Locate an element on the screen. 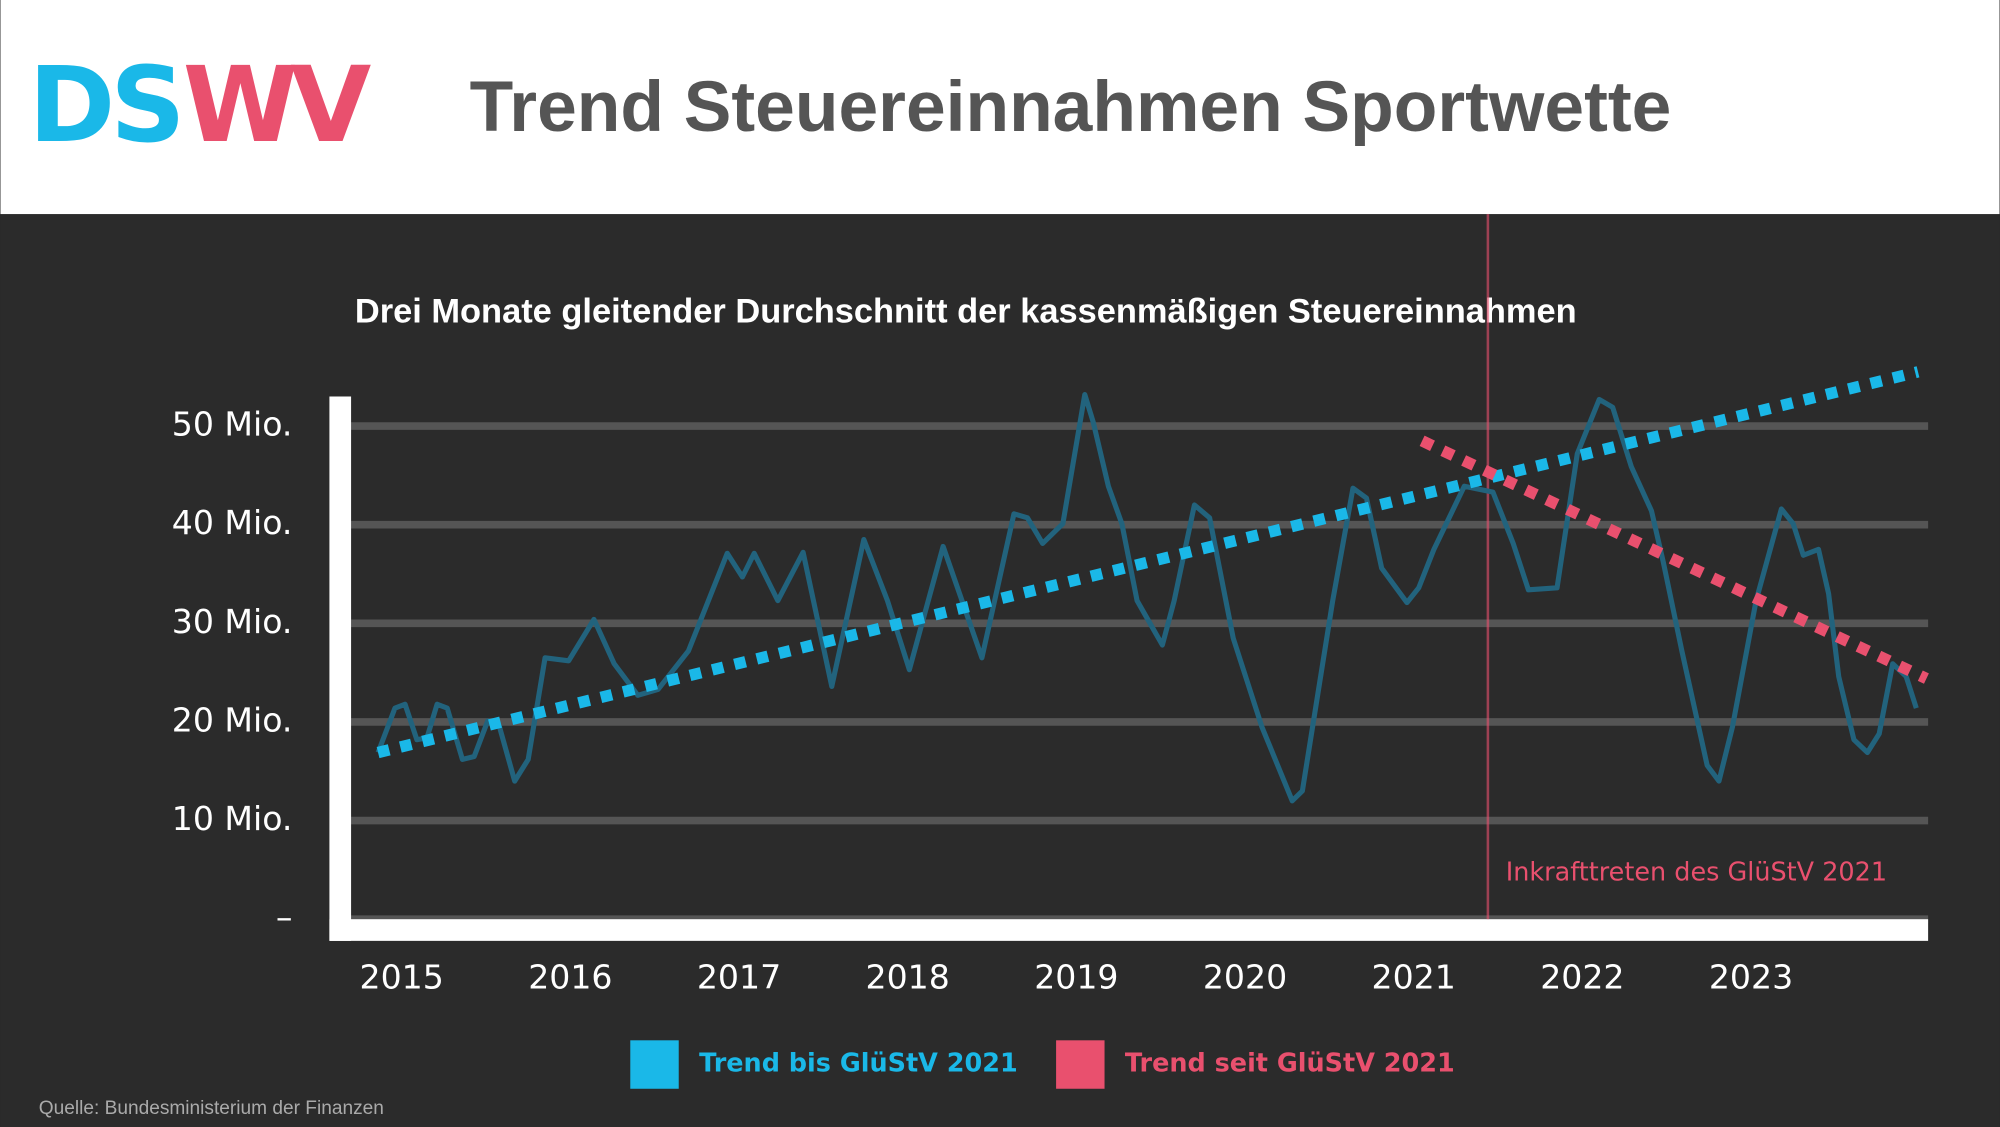 This screenshot has height=1127, width=2000. x-tick-label: 2023 is located at coordinates (1751, 977).